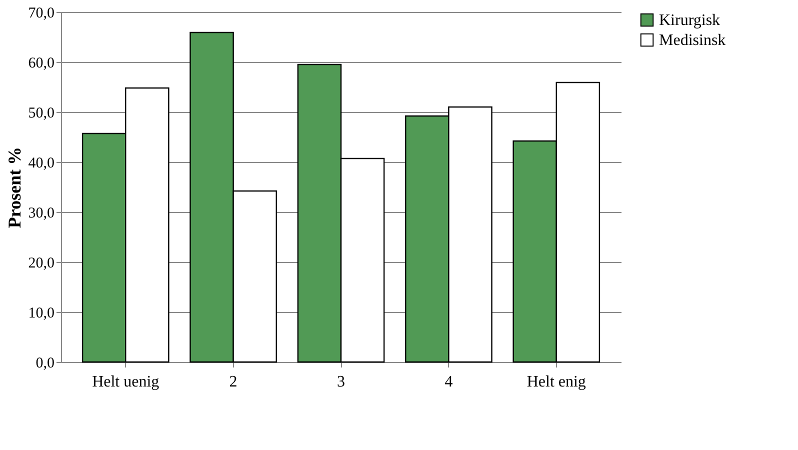  Describe the element at coordinates (41, 64) in the screenshot. I see `y-tick-label: 60,0` at that location.